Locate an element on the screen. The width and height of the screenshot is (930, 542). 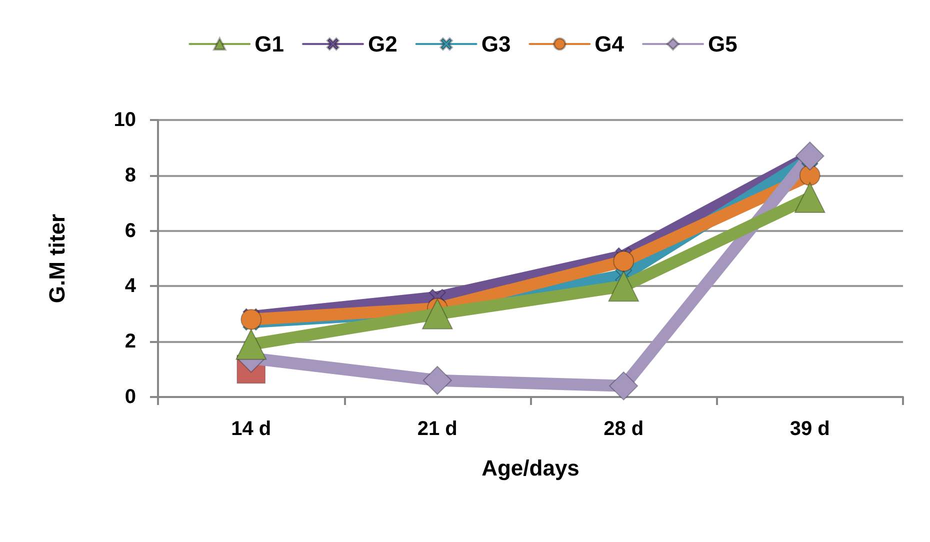
x-tick-label: 21 d is located at coordinates (437, 429).